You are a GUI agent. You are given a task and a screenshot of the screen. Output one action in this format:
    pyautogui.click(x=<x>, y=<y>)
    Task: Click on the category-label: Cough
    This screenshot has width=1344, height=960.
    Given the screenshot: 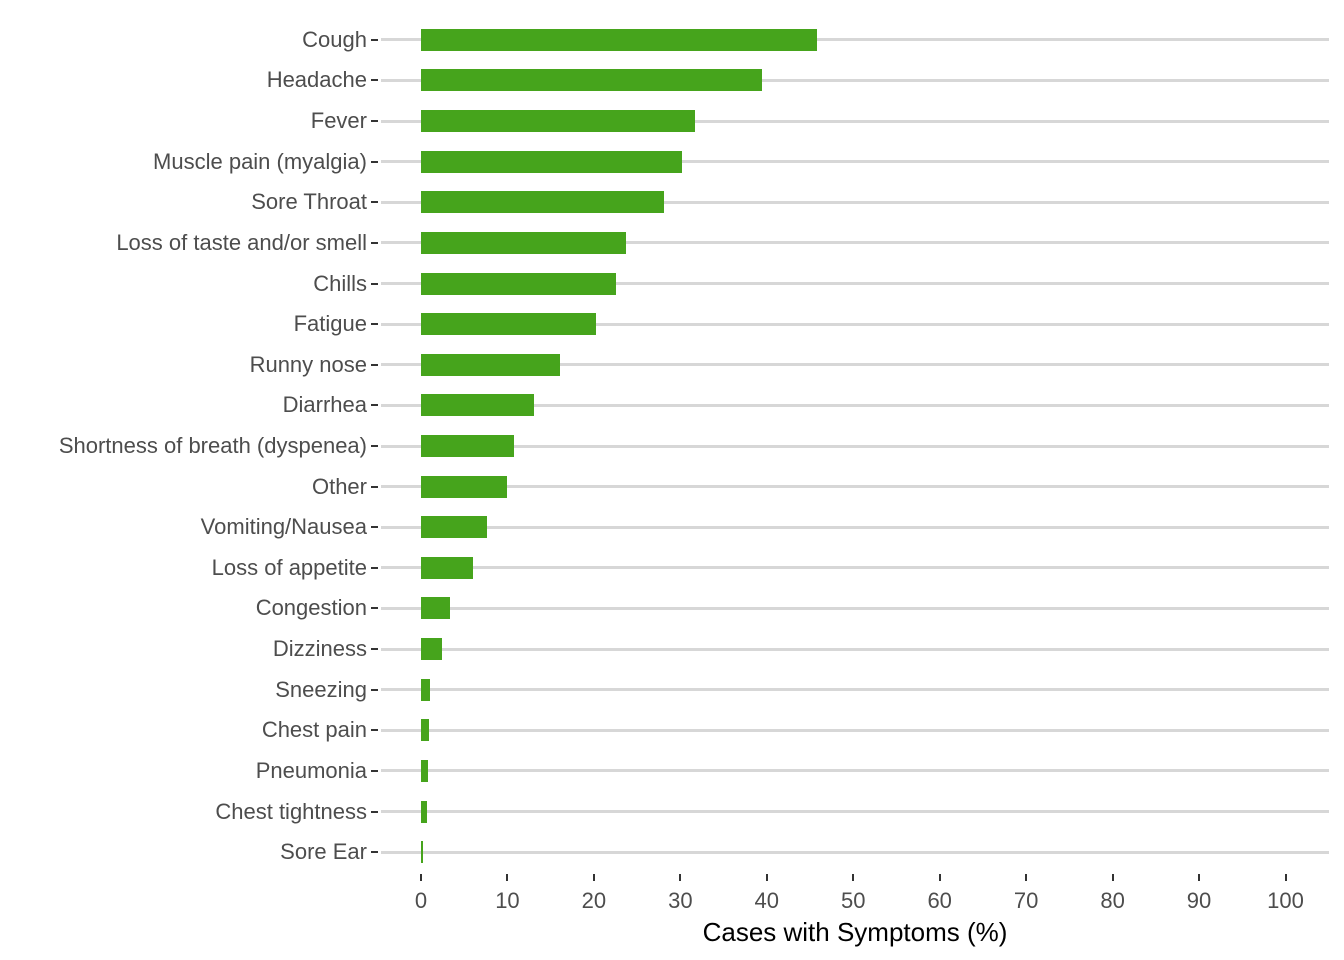 What is the action you would take?
    pyautogui.click(x=334, y=39)
    